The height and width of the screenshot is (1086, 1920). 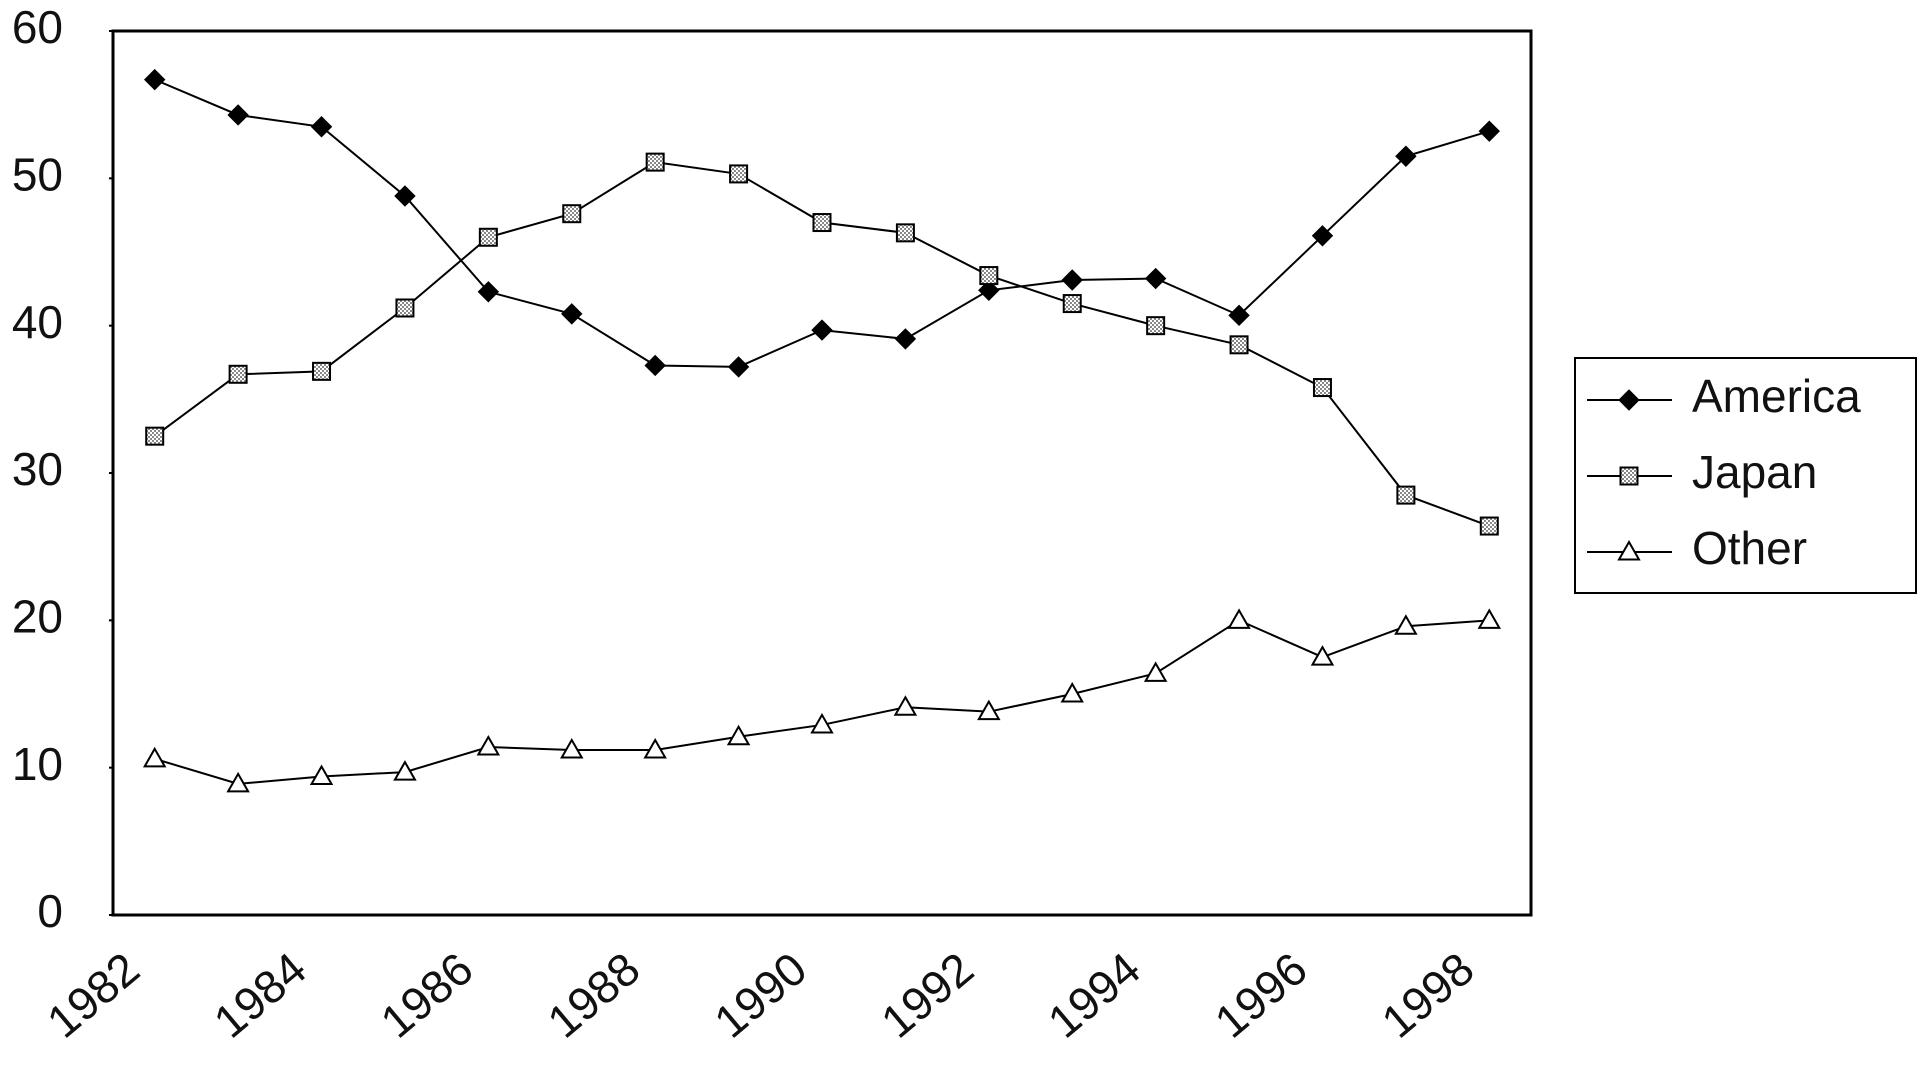 I want to click on y-tick-label: 10, so click(x=37, y=764).